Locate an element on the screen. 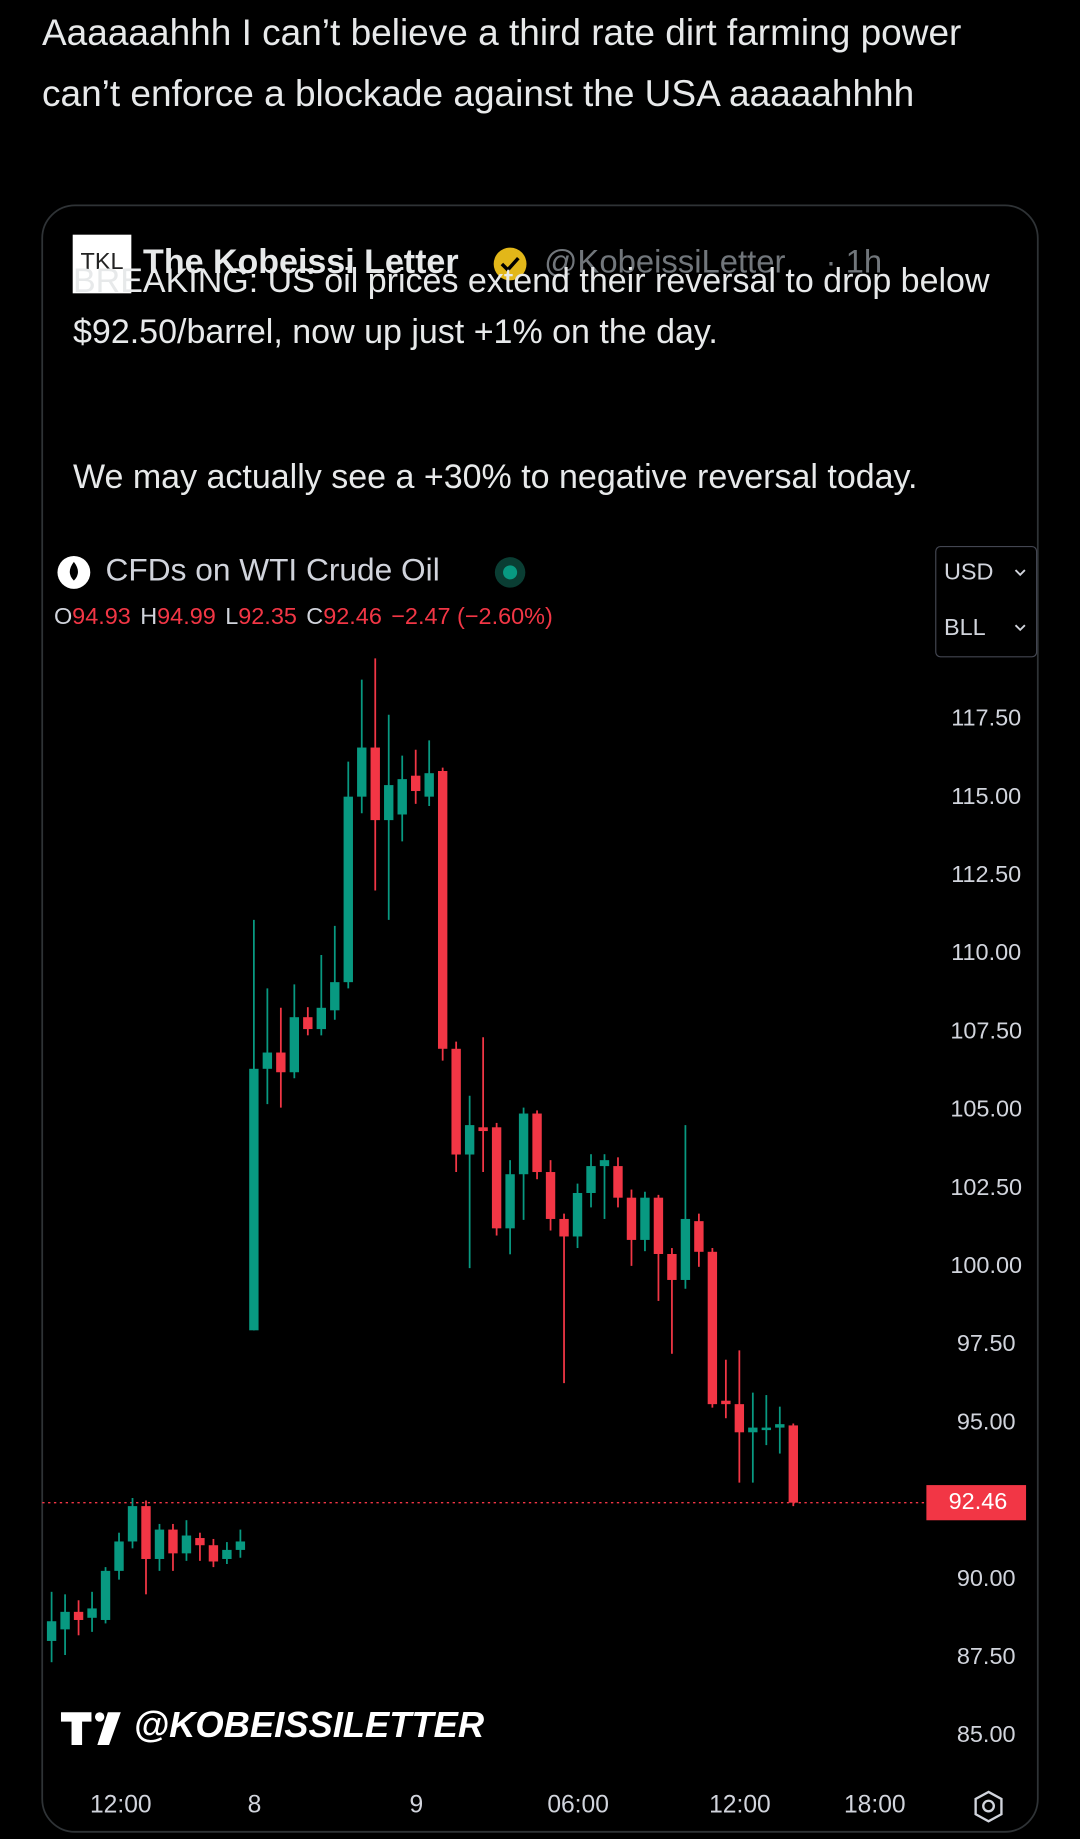  logo-box is located at coordinates (102, 264).